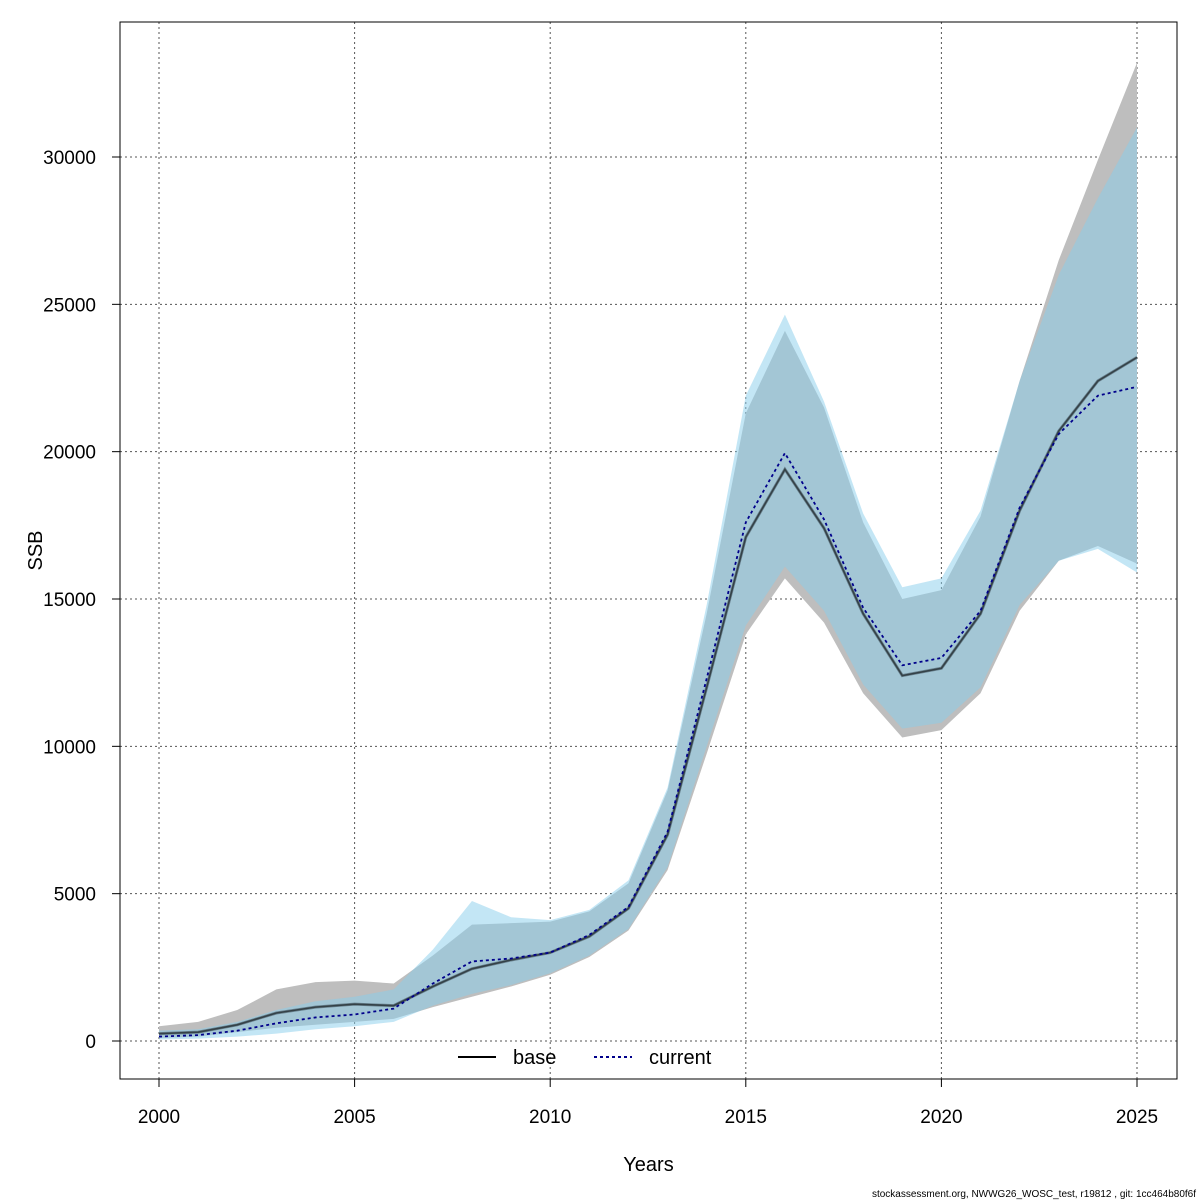 The height and width of the screenshot is (1200, 1200). Describe the element at coordinates (69, 158) in the screenshot. I see `y-tick-label: 30000` at that location.